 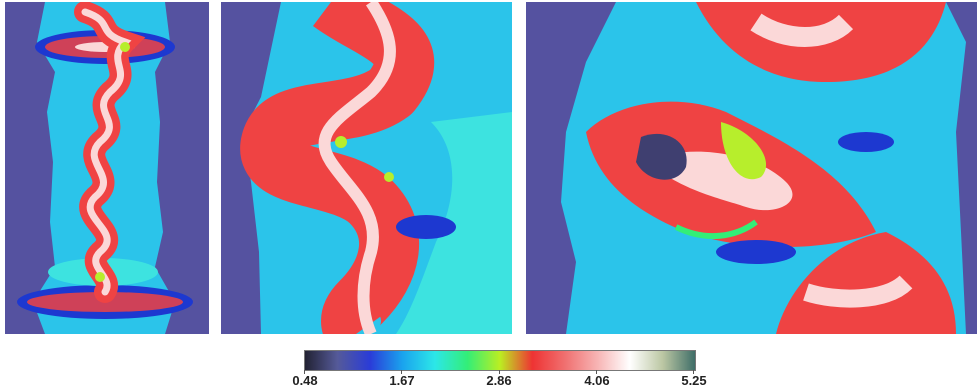 I want to click on colorbar-tick-label: 0.48, so click(x=305, y=380).